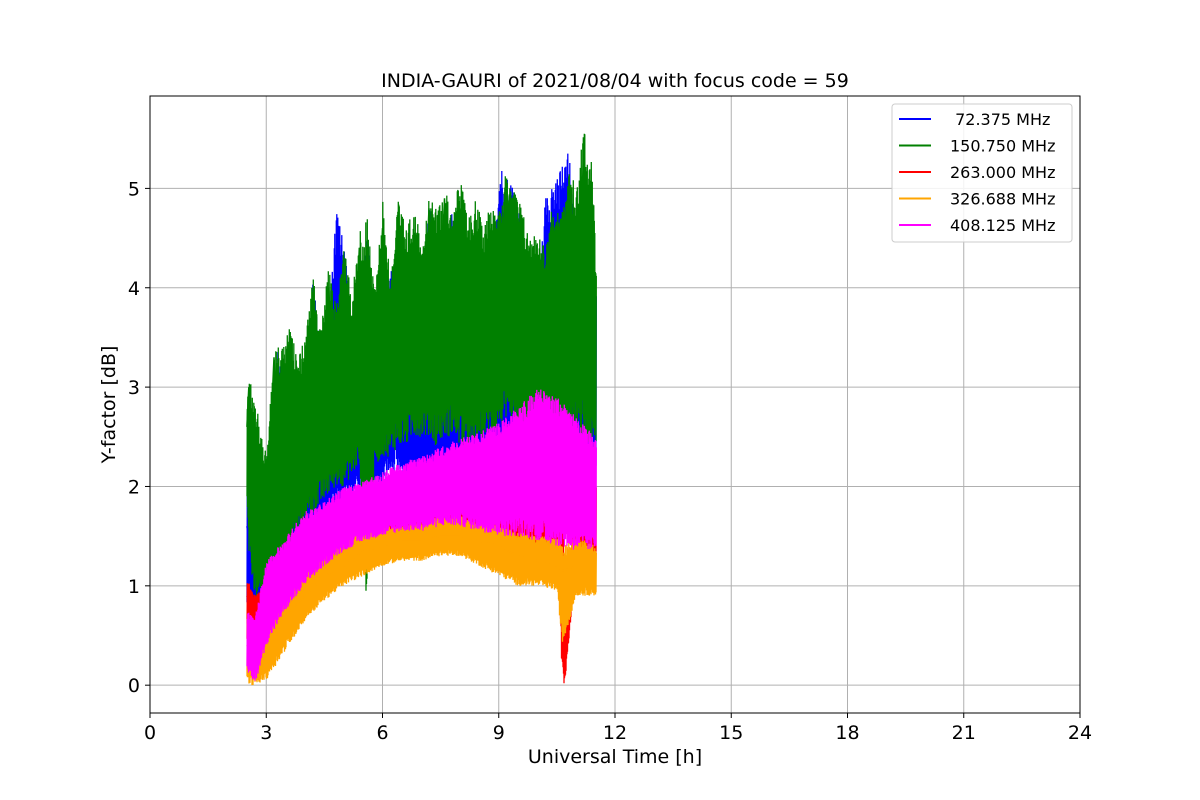 The width and height of the screenshot is (1200, 800). Describe the element at coordinates (1002, 146) in the screenshot. I see `legend-label-150-750: 150.750 MHz` at that location.